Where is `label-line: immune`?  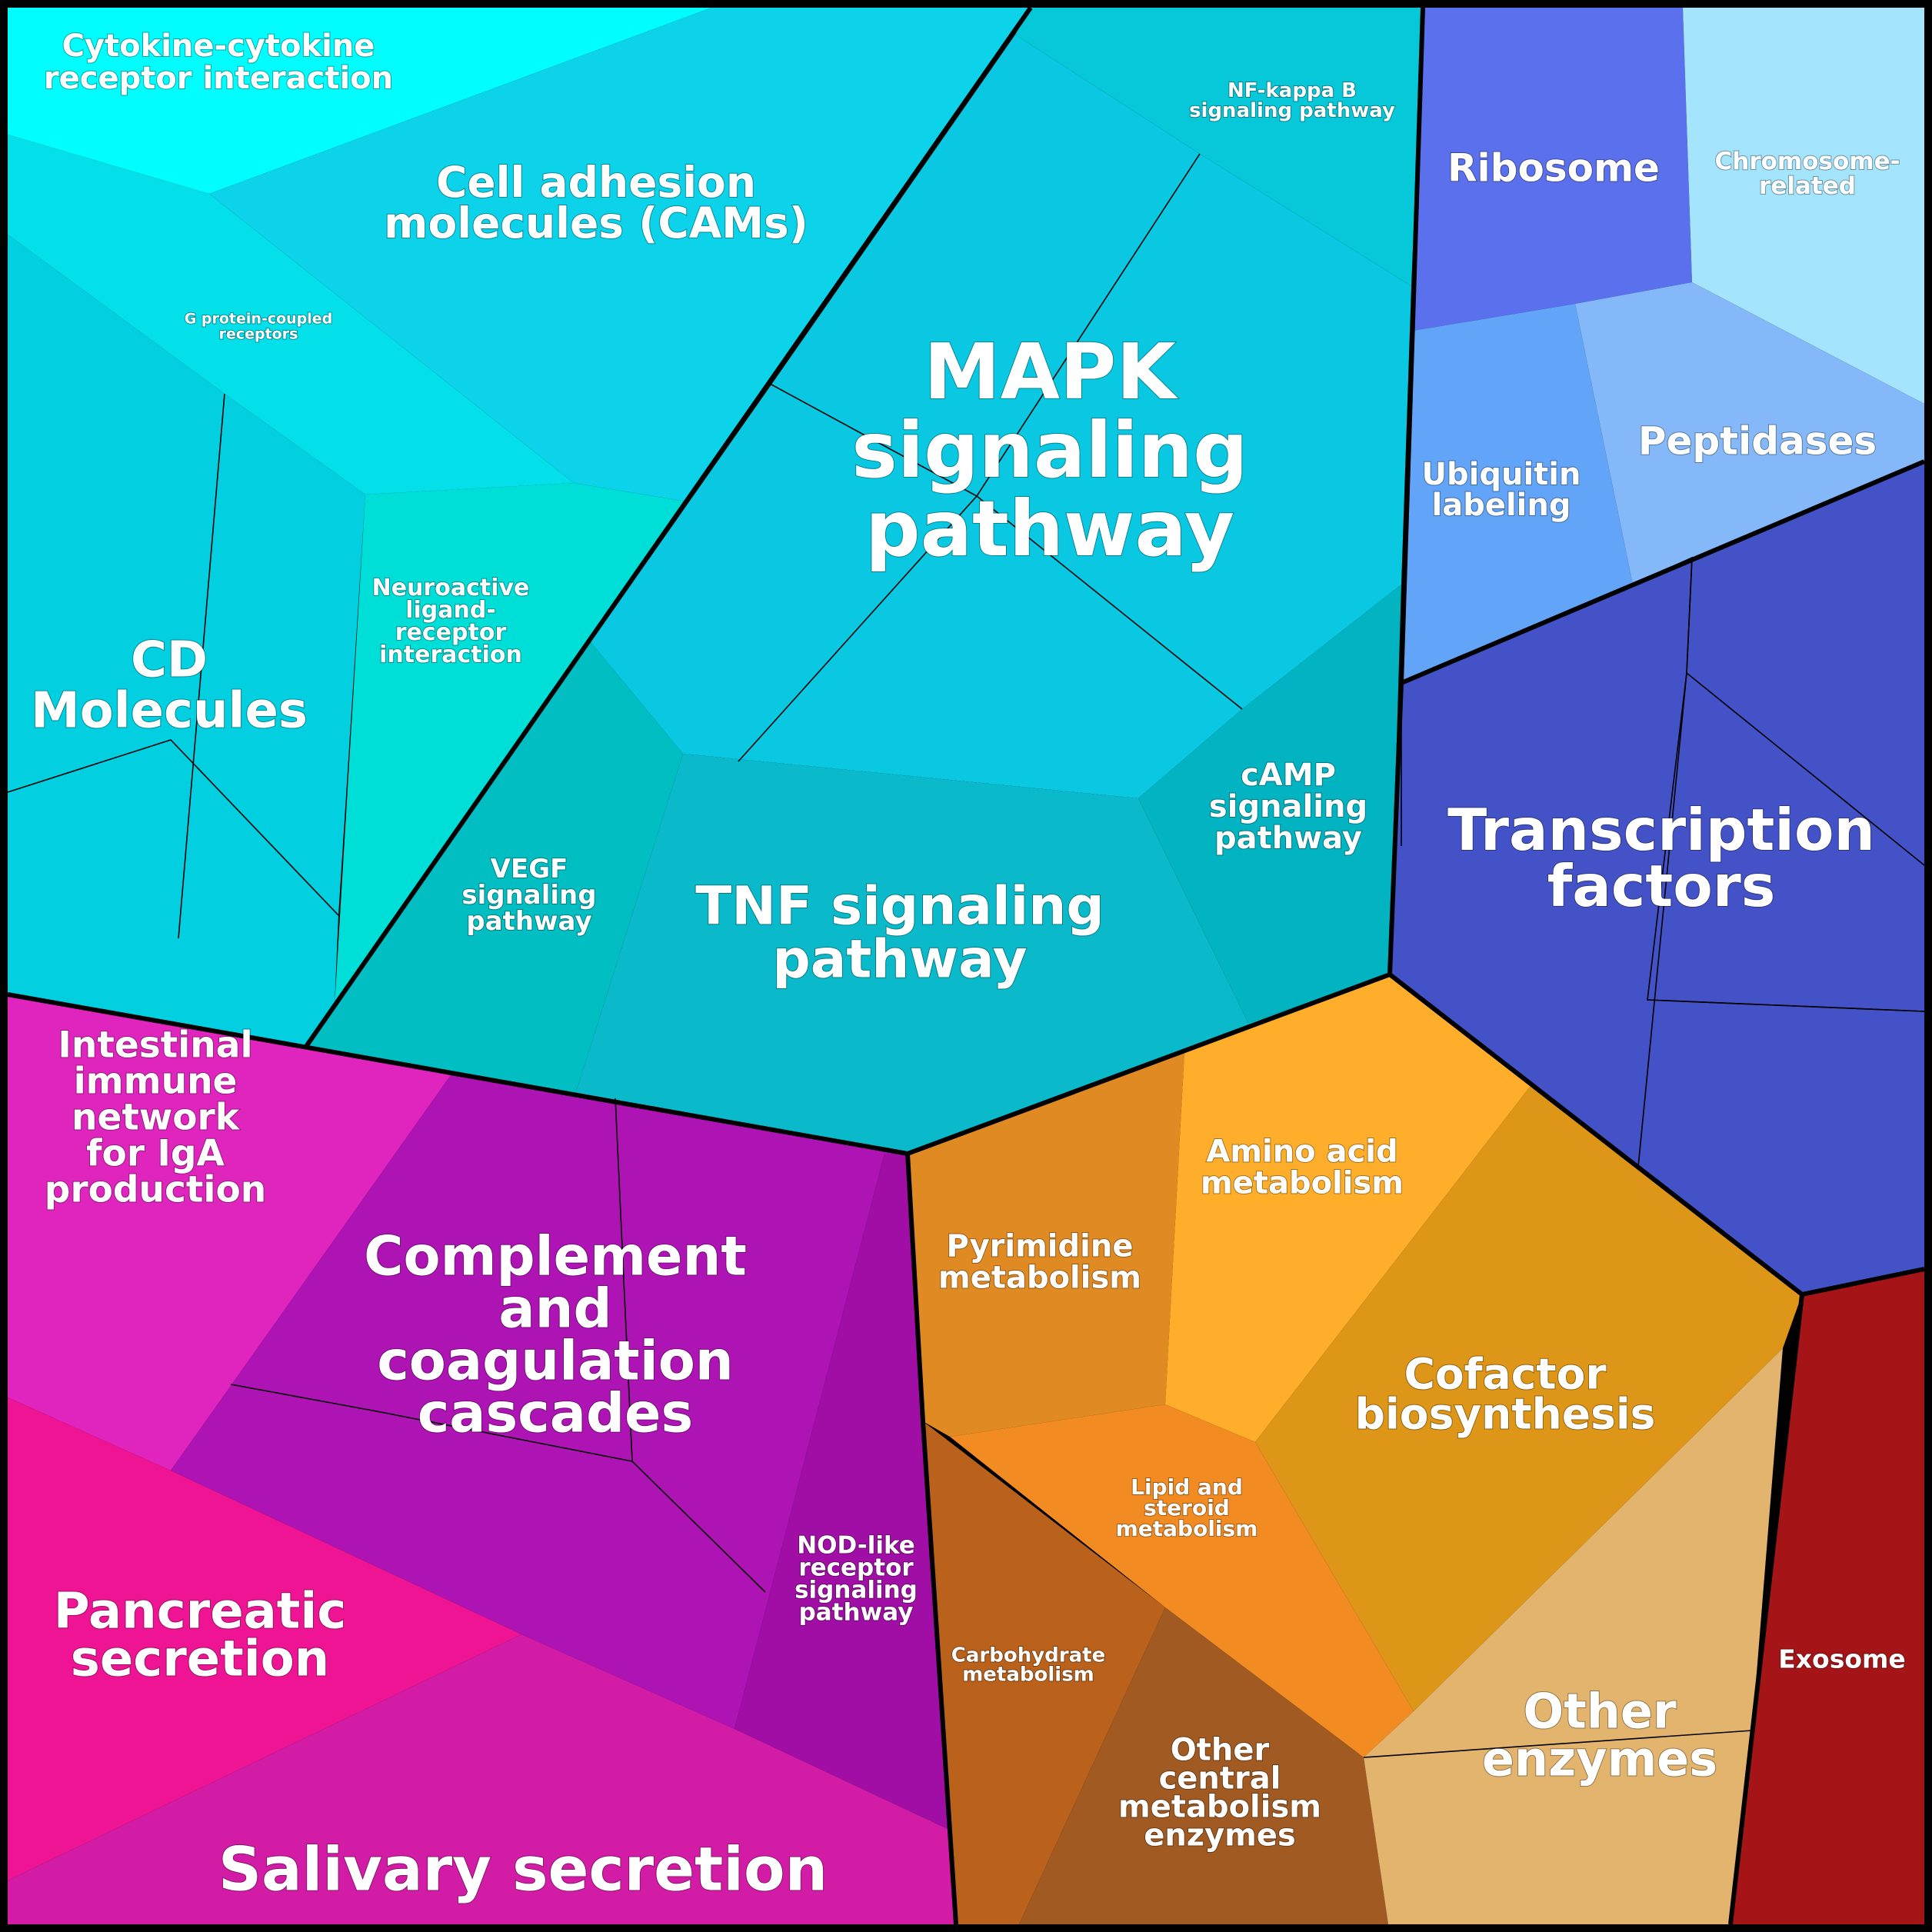 label-line: immune is located at coordinates (156, 1081).